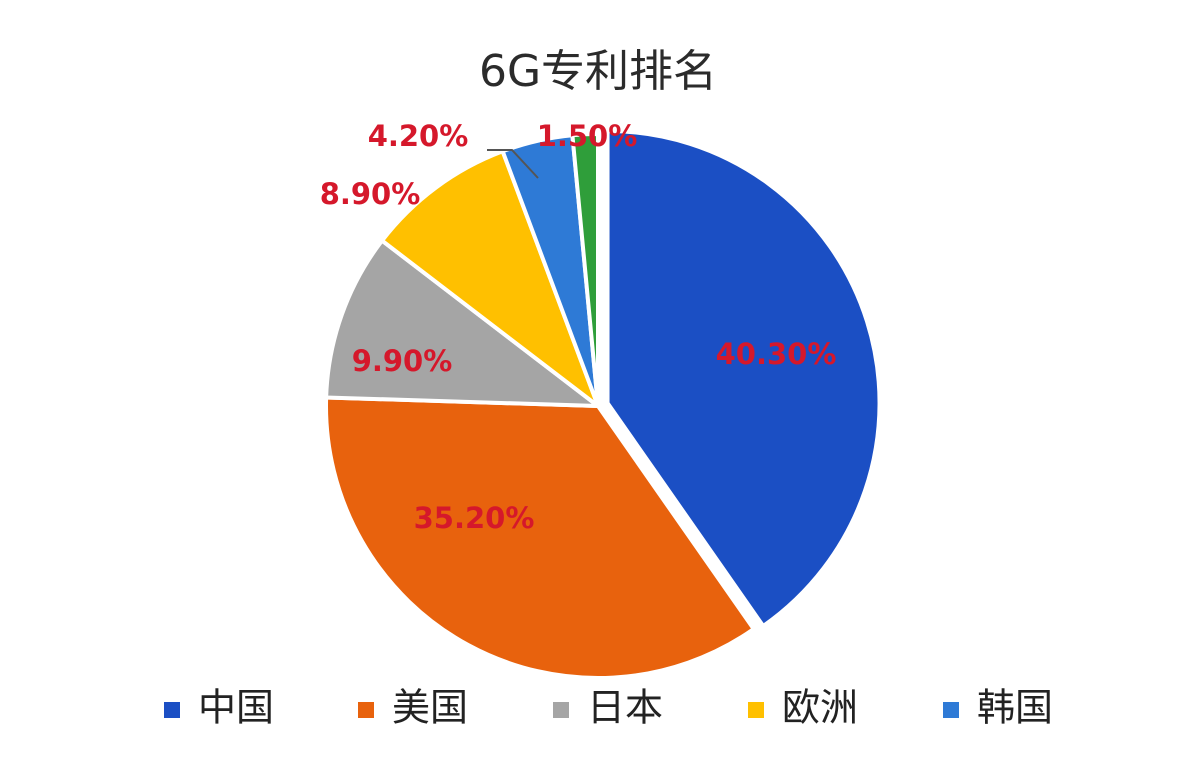  What do you see at coordinates (402, 361) in the screenshot?
I see `data-label: 9.90%` at bounding box center [402, 361].